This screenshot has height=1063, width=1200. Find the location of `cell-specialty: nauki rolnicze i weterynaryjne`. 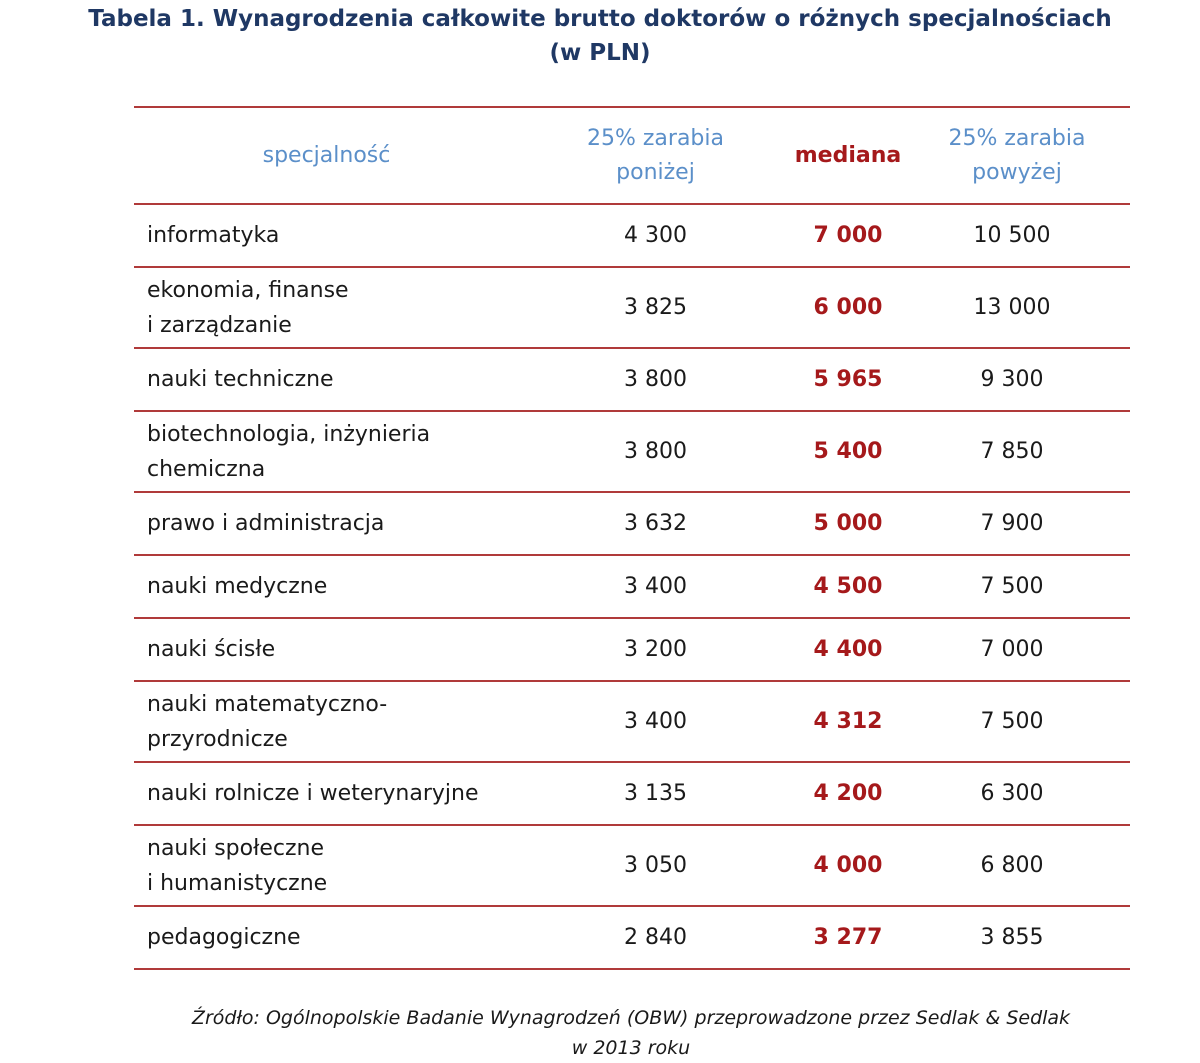

cell-specialty: nauki rolnicze i weterynaryjne is located at coordinates (326, 793).